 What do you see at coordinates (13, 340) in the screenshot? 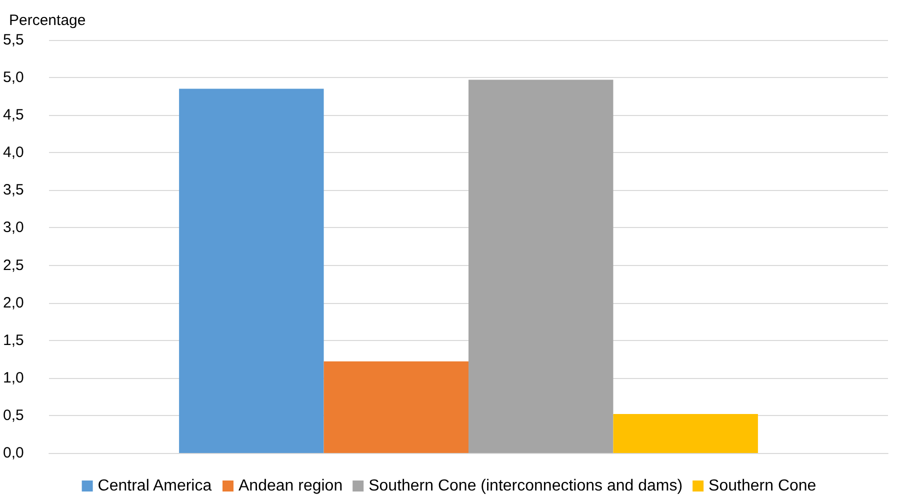
I see `y-tick-label: 1,5` at bounding box center [13, 340].